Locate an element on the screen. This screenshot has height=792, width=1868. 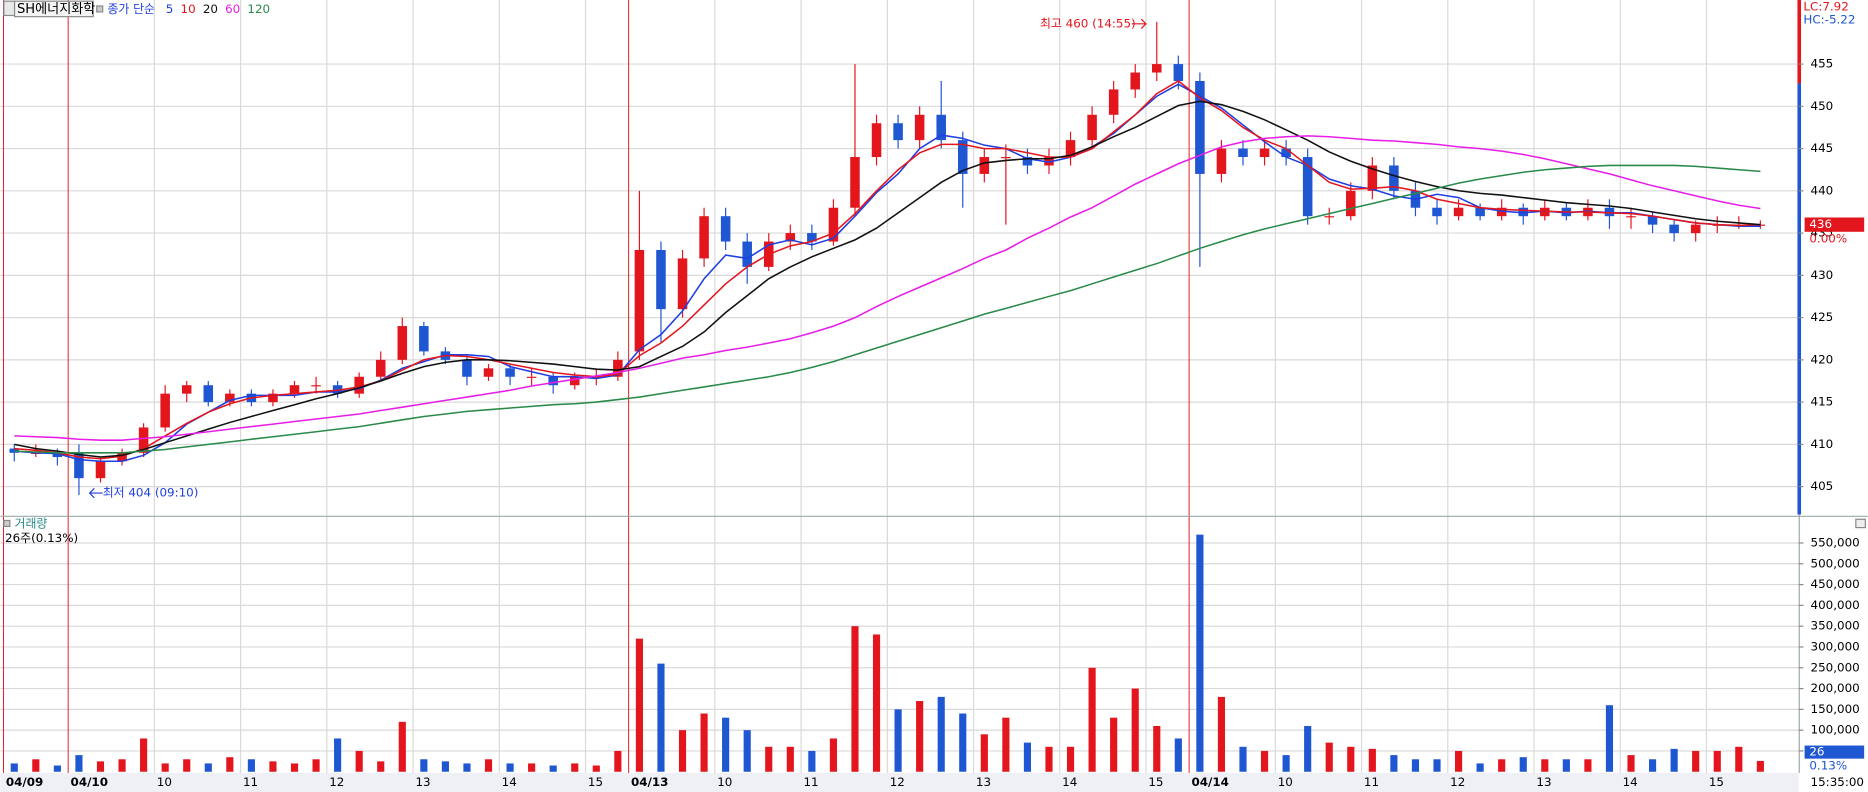
y-tick-label: 420 is located at coordinates (1822, 359).